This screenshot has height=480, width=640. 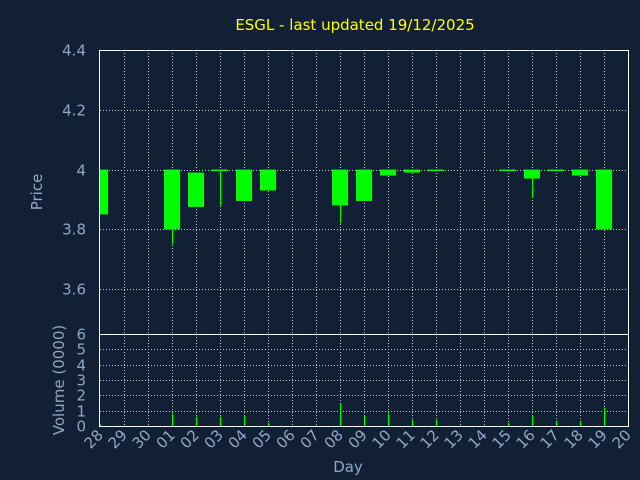 What do you see at coordinates (142, 439) in the screenshot?
I see `x-tick-label: 30` at bounding box center [142, 439].